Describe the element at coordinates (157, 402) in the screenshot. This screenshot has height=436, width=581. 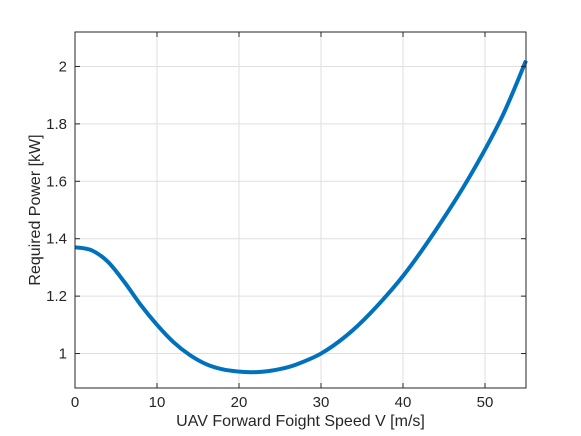
I see `x-tick-label: 10` at that location.